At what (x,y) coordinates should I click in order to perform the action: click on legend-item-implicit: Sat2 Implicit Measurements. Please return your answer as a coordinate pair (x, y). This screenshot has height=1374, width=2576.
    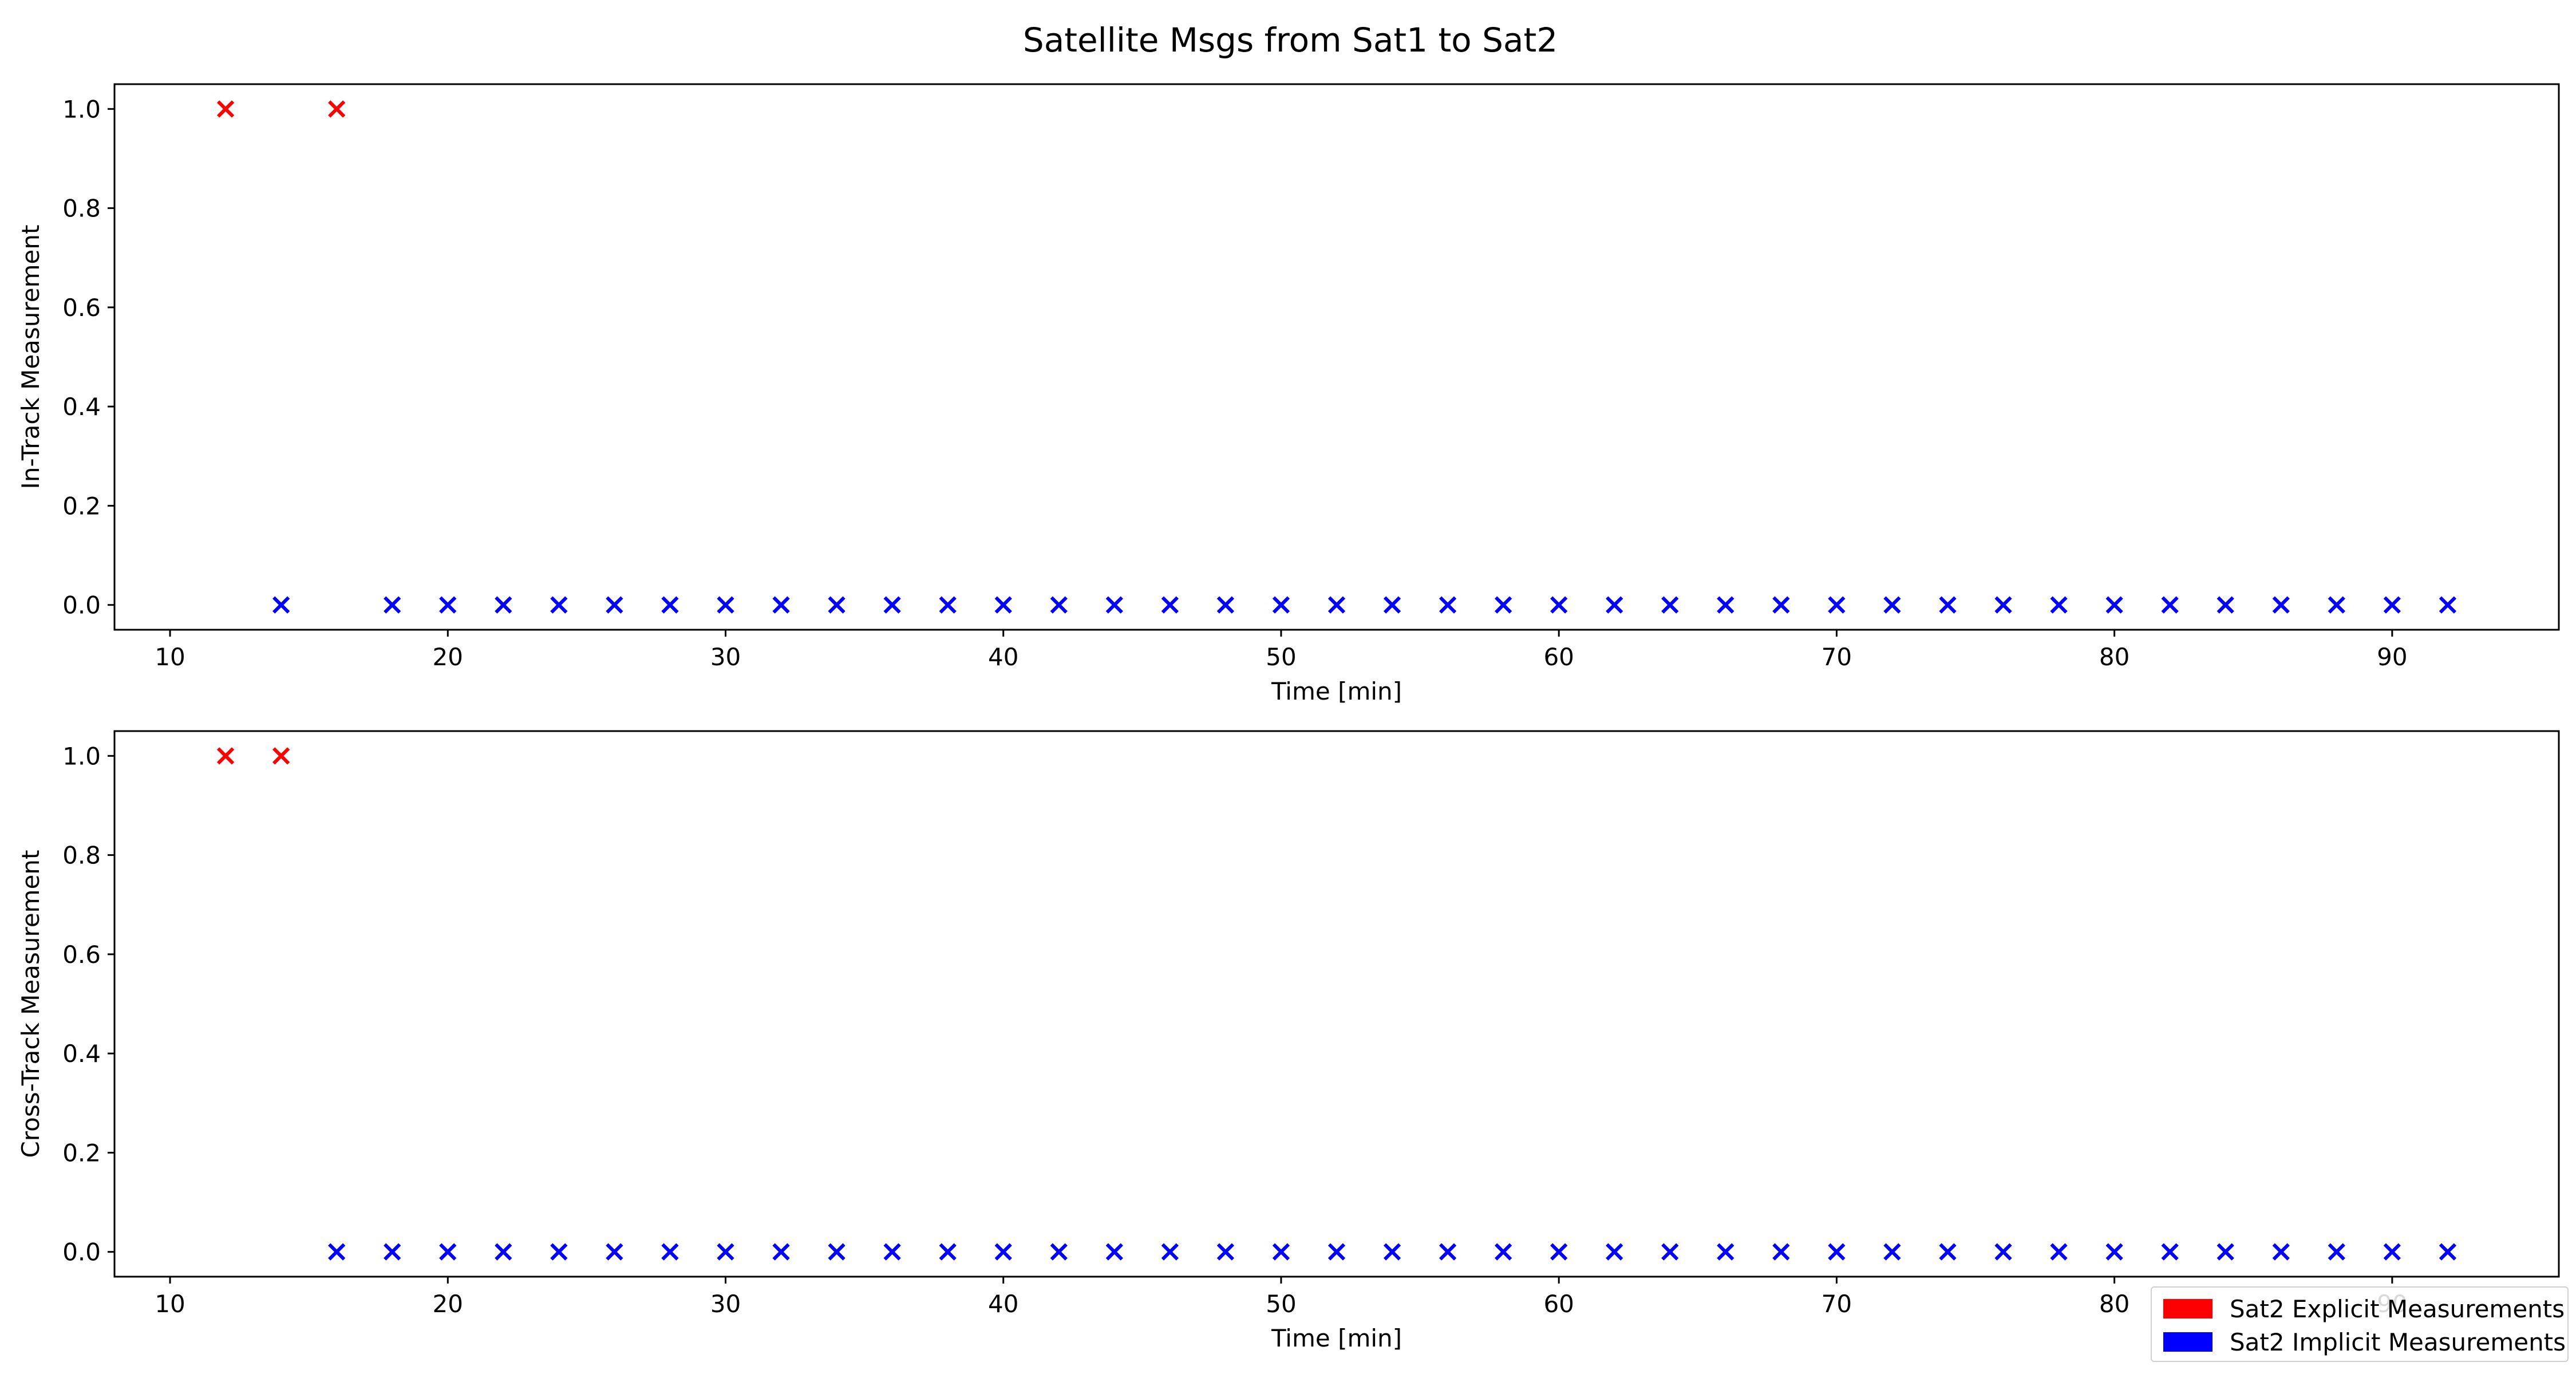
    Looking at the image, I should click on (2364, 1342).